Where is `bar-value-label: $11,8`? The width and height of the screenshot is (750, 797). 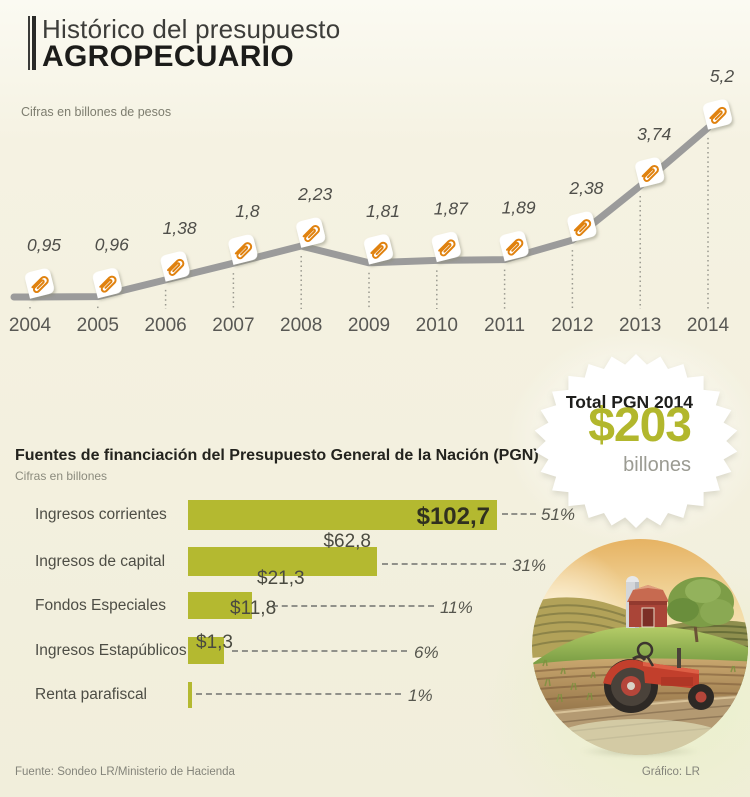
bar-value-label: $11,8 is located at coordinates (253, 608).